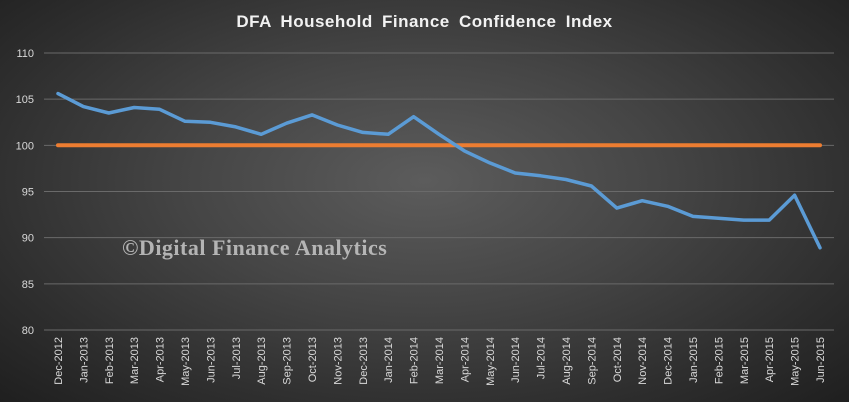 The height and width of the screenshot is (402, 849). I want to click on x-tick-label: Sep-2014, so click(592, 361).